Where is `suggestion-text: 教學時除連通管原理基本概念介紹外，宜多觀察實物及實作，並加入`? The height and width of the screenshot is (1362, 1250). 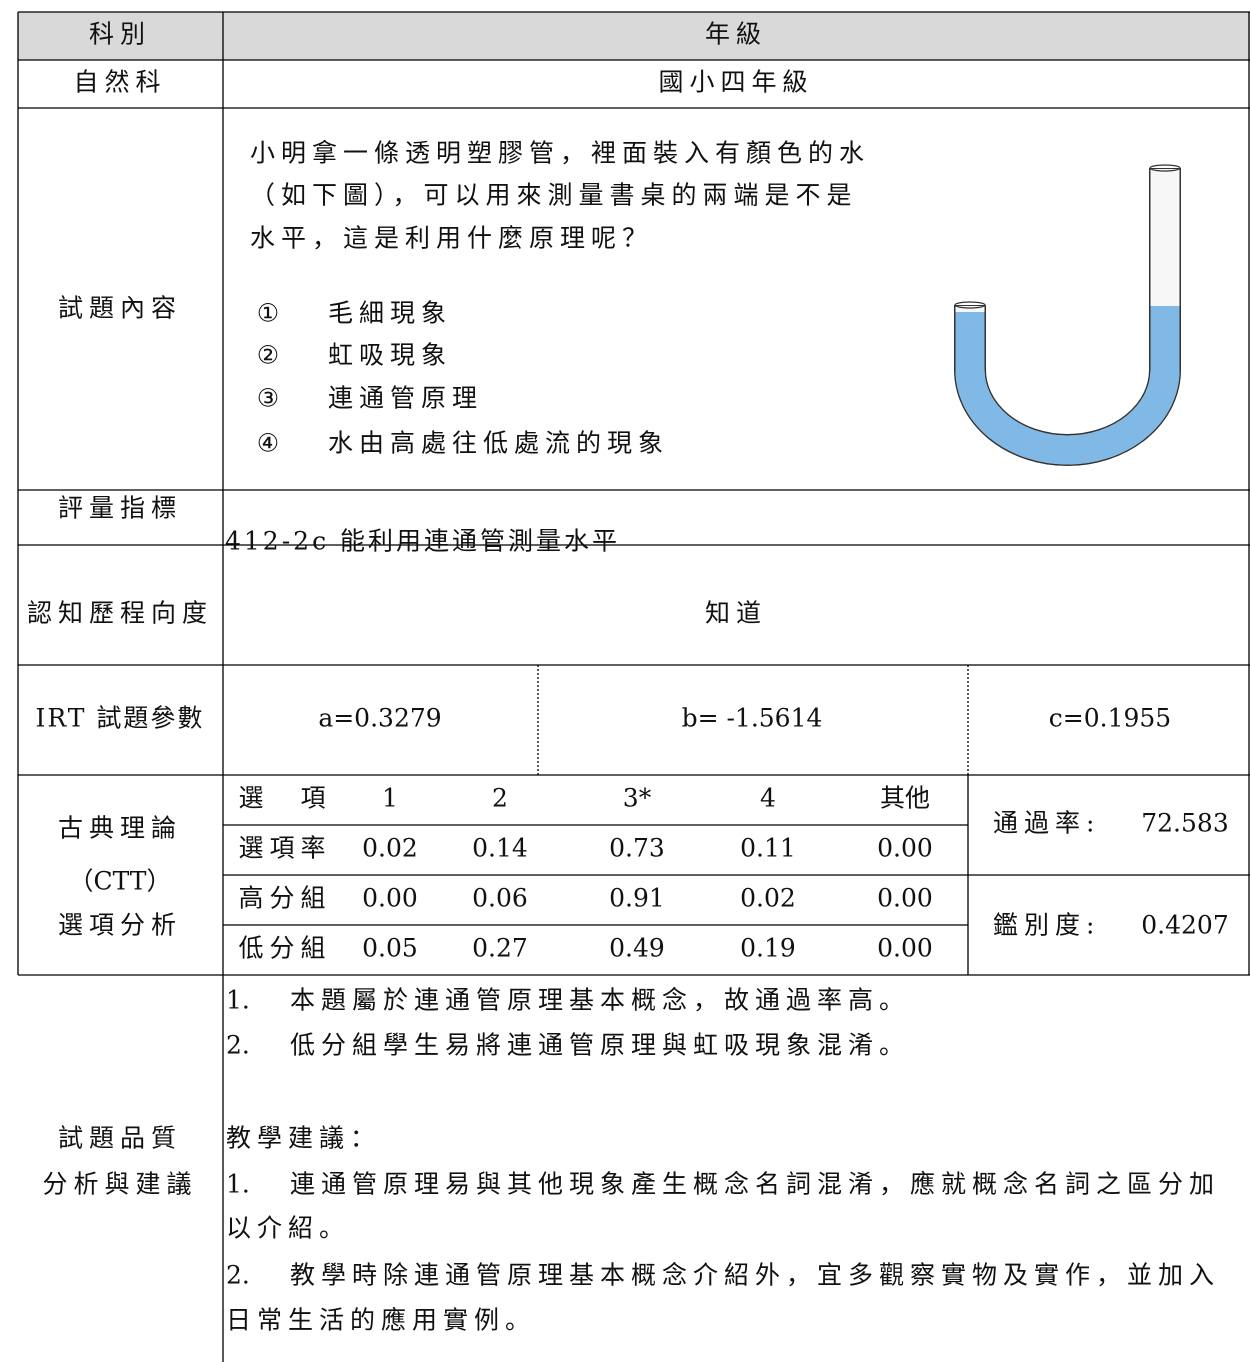
suggestion-text: 教學時除連通管原理基本概念介紹外，宜多觀察實物及實作，並加入 is located at coordinates (755, 1275).